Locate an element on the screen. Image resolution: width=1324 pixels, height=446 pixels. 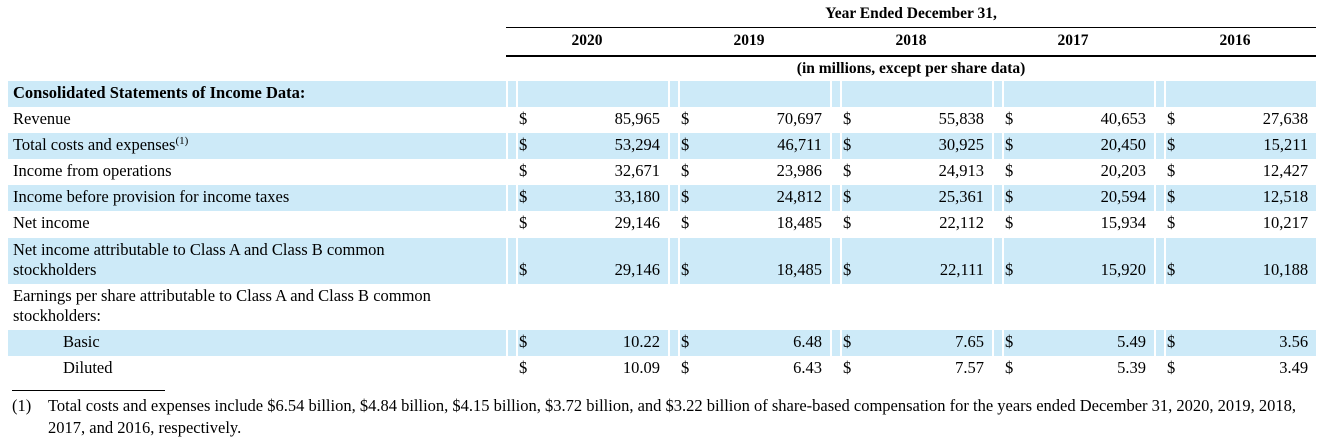
cell-value: 30,925 is located at coordinates (928, 146).